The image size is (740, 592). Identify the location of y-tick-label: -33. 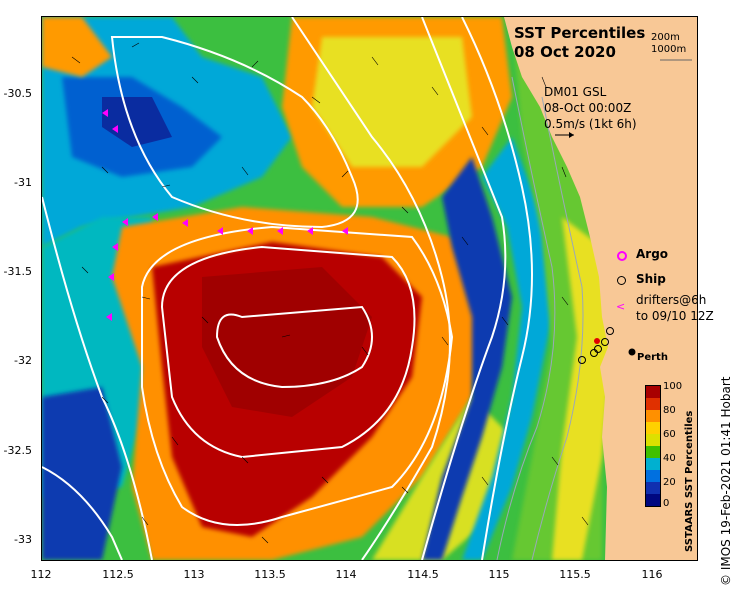
(23, 539).